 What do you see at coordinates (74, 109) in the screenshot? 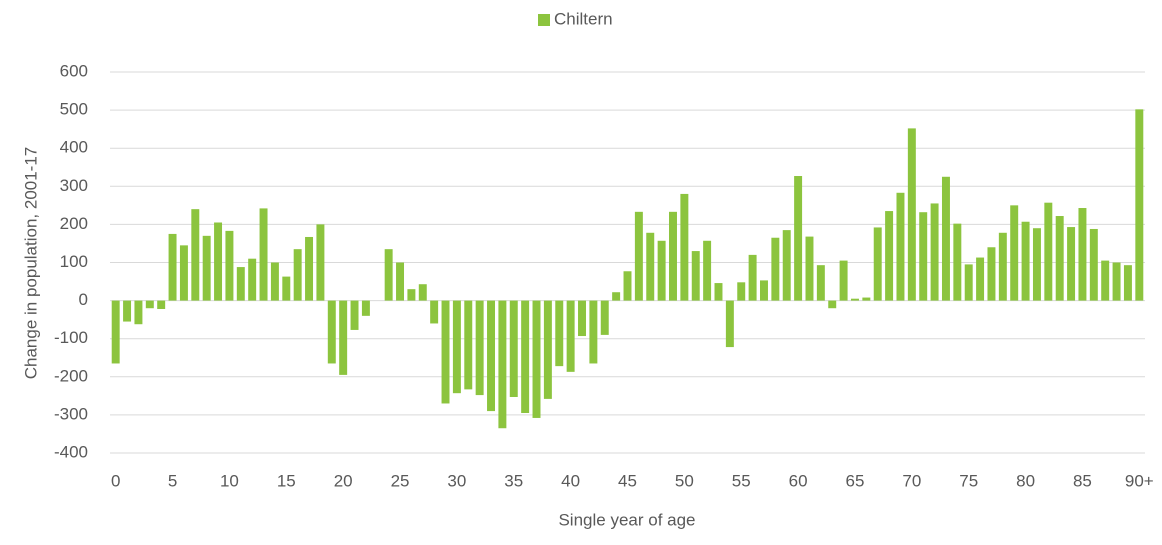
I see `y-tick-label: 500` at bounding box center [74, 109].